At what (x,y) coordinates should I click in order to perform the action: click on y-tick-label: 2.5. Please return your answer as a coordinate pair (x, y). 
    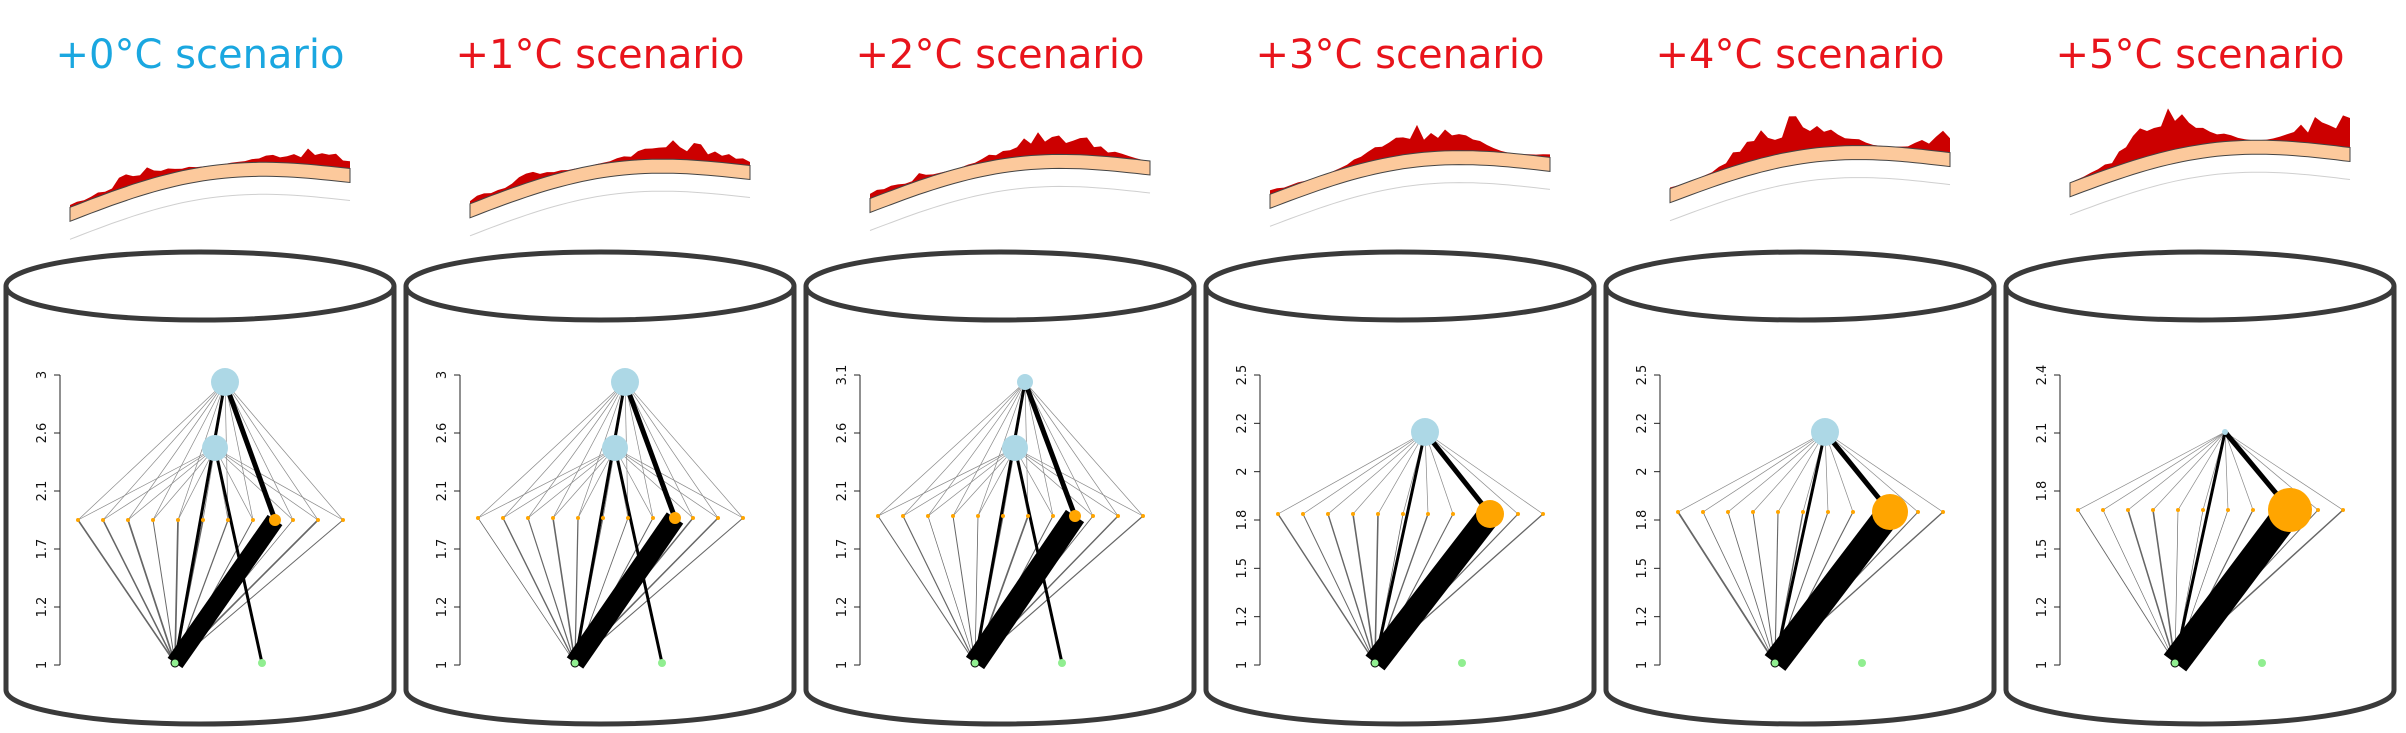
    Looking at the image, I should click on (1242, 375).